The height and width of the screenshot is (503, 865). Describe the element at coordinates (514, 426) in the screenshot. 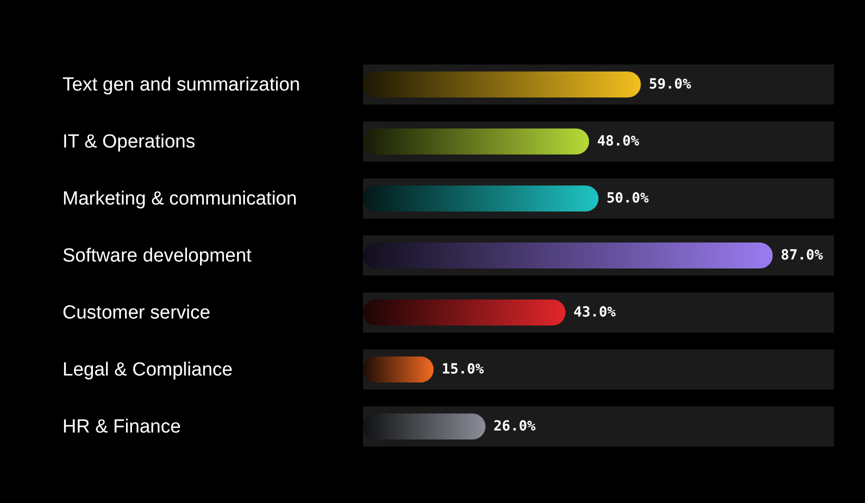

I see `data-label: 26.0%` at that location.